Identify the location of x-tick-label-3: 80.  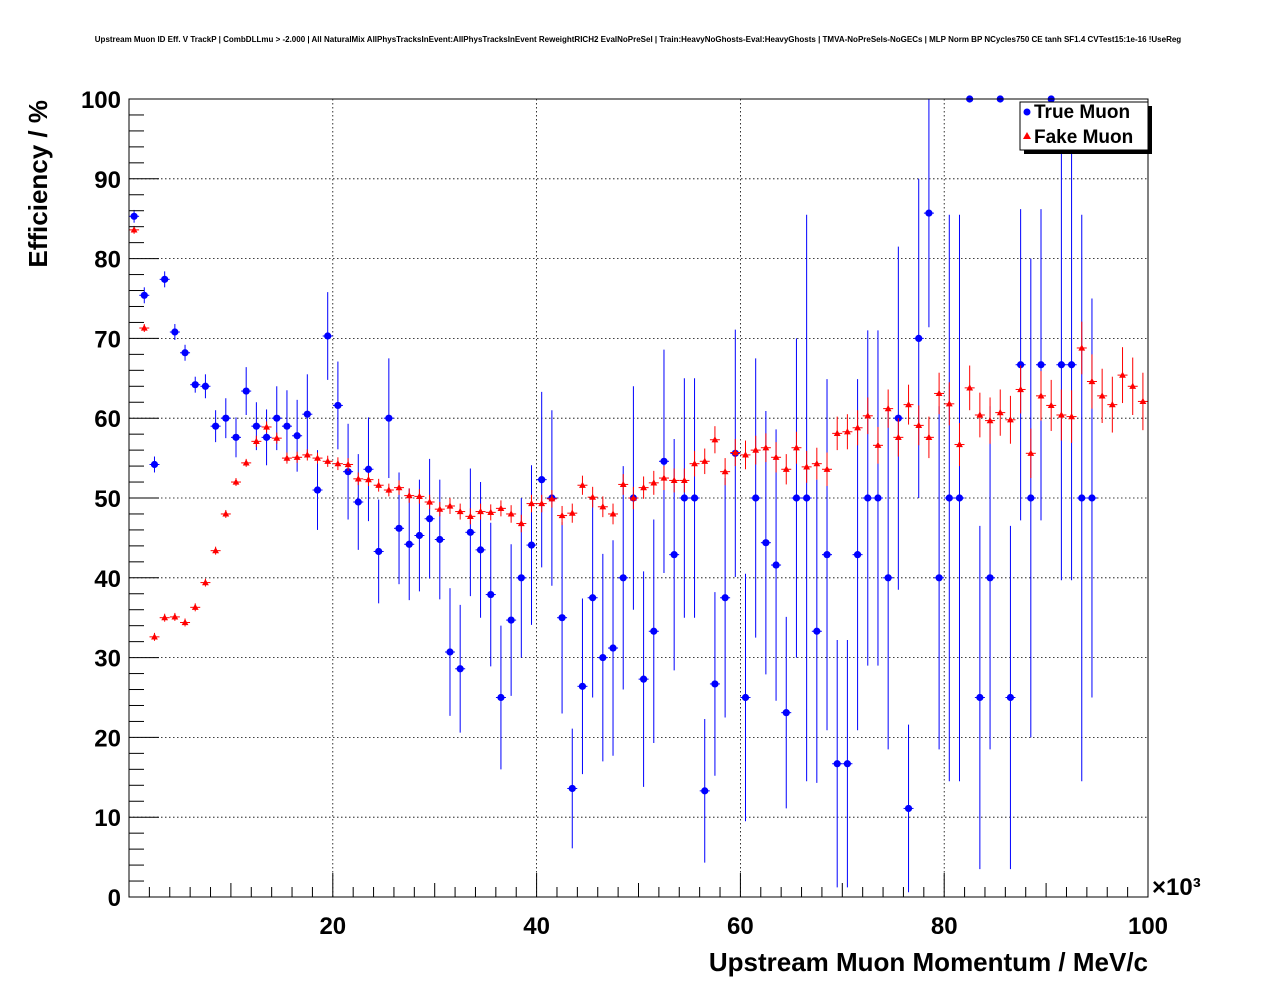
(944, 926).